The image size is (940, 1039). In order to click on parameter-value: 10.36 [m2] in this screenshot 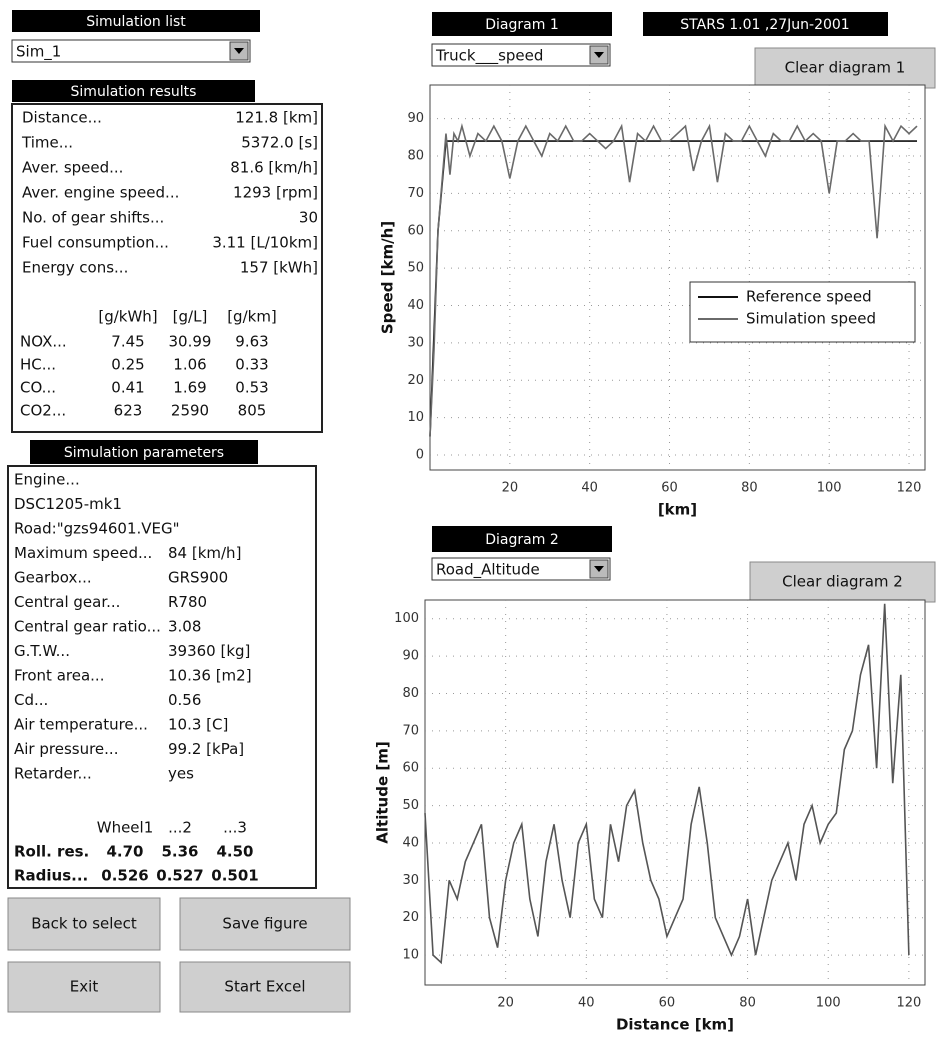, I will do `click(210, 676)`.